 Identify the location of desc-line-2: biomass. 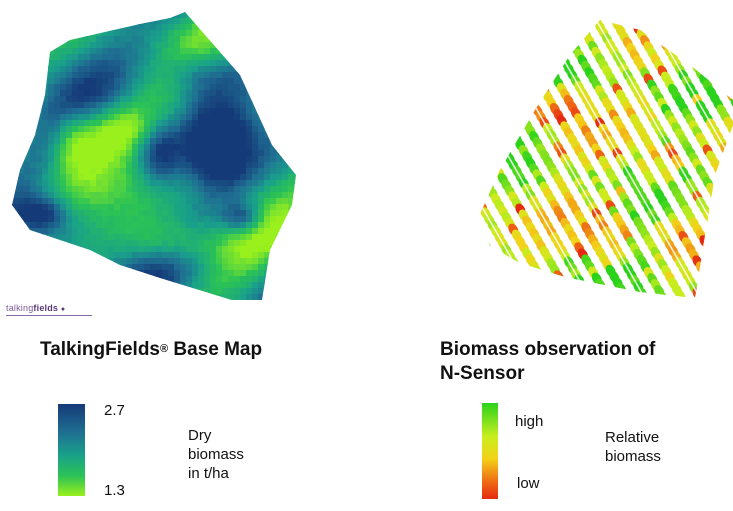
(216, 454).